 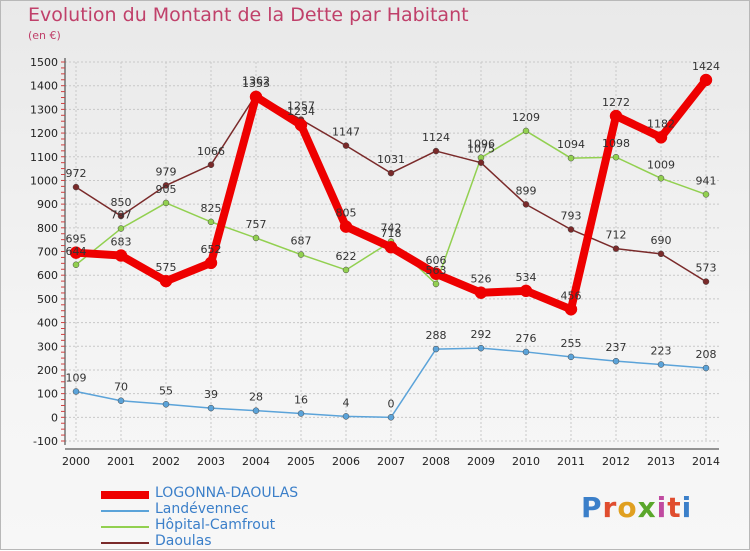 I want to click on logo-letter: o, so click(x=627, y=507).